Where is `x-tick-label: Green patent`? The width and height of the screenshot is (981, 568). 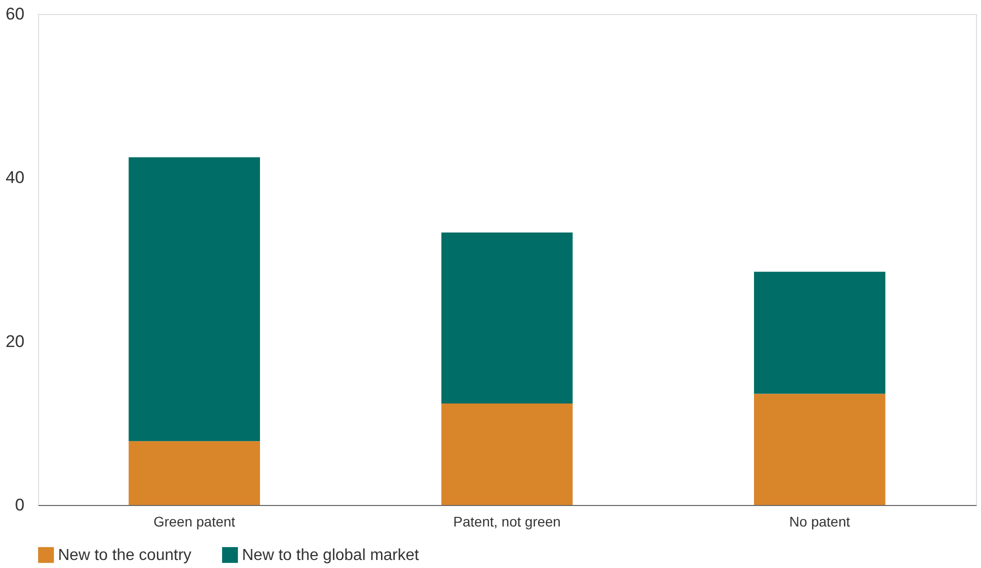 x-tick-label: Green patent is located at coordinates (194, 522).